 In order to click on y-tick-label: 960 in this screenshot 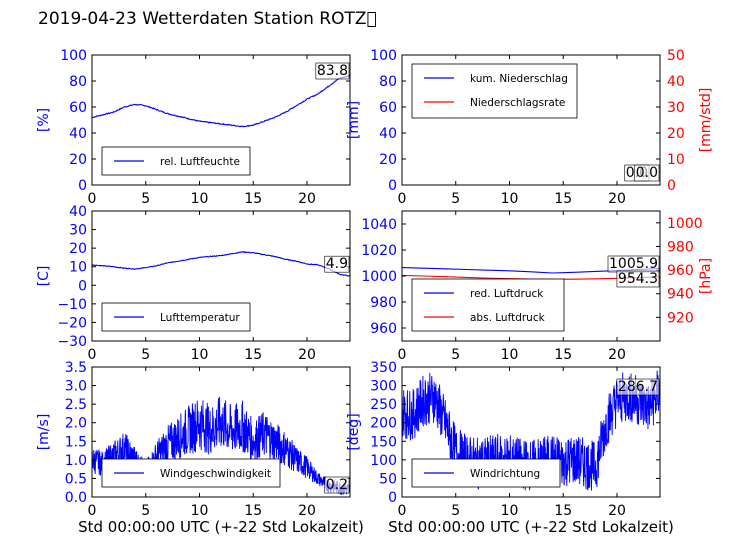, I will do `click(383, 329)`.